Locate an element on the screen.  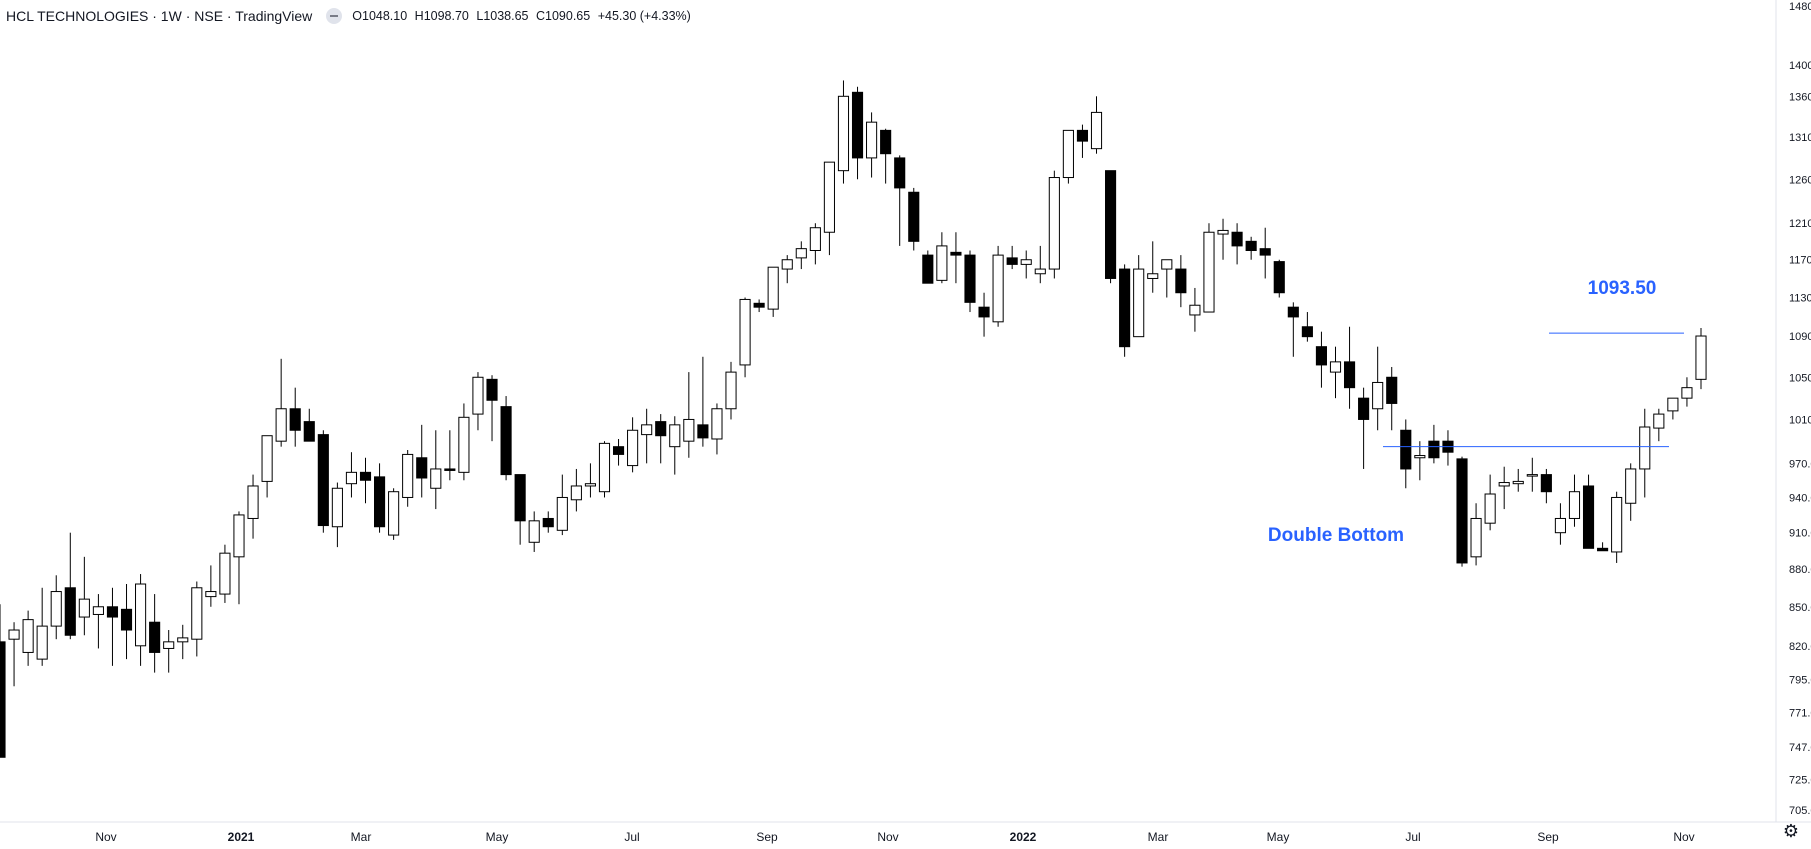
pattern-annotation: Double Bottom is located at coordinates (1336, 535).